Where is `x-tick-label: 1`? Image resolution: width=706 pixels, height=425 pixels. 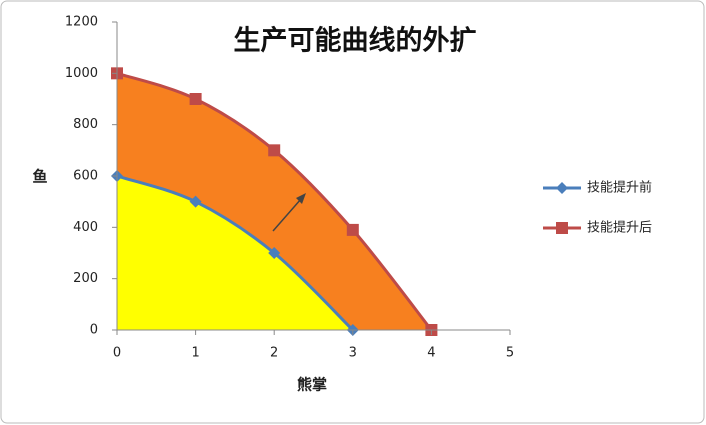 x-tick-label: 1 is located at coordinates (195, 353).